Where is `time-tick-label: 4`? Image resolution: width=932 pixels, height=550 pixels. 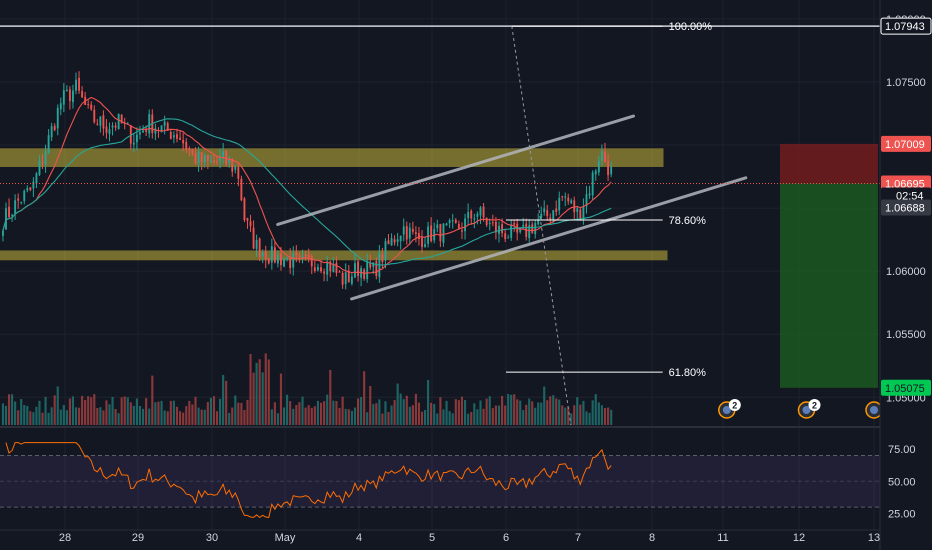 time-tick-label: 4 is located at coordinates (359, 538).